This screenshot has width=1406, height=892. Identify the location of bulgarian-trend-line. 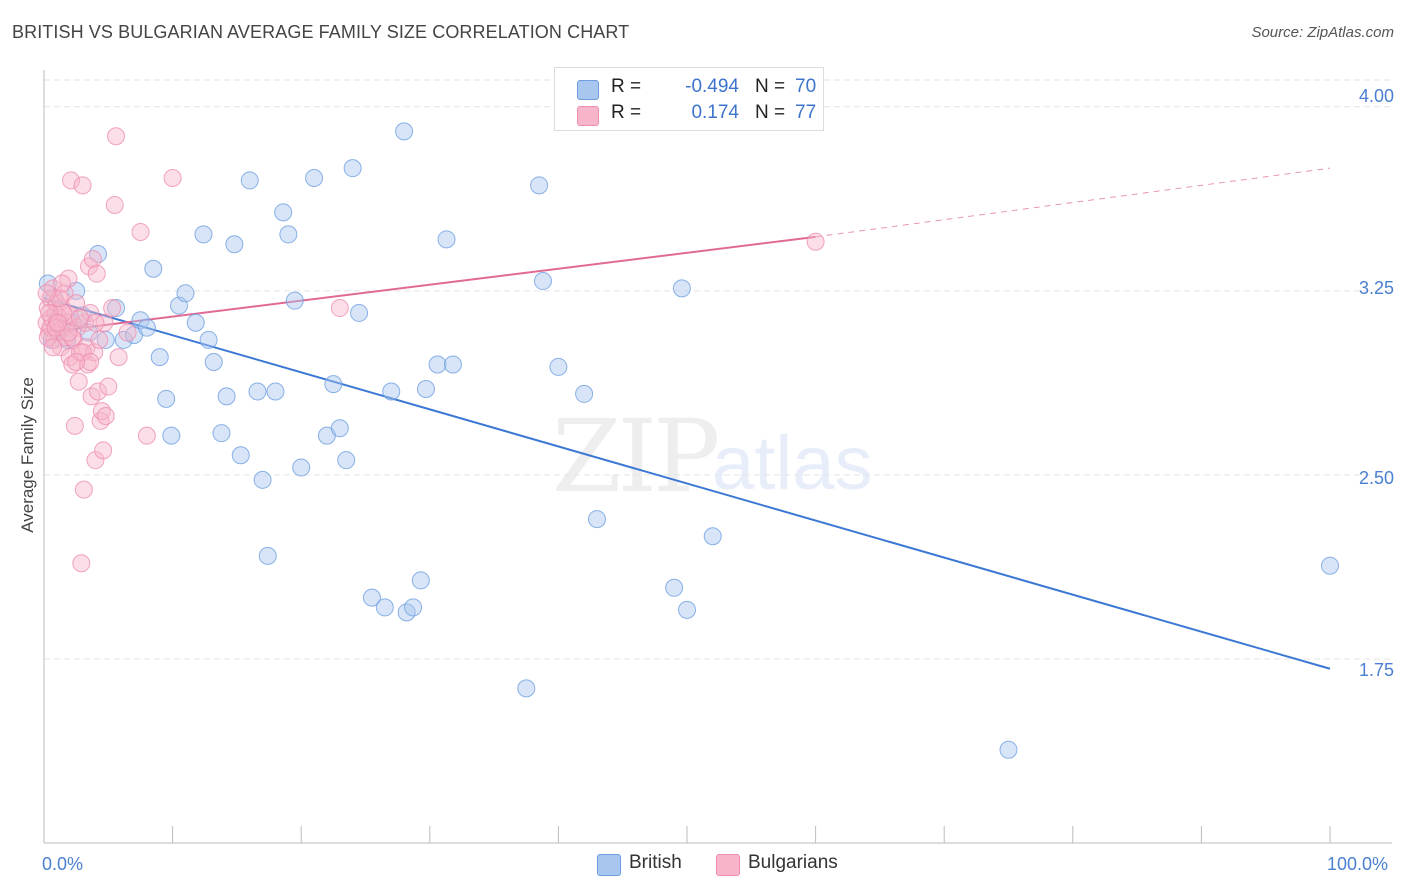
(429, 284).